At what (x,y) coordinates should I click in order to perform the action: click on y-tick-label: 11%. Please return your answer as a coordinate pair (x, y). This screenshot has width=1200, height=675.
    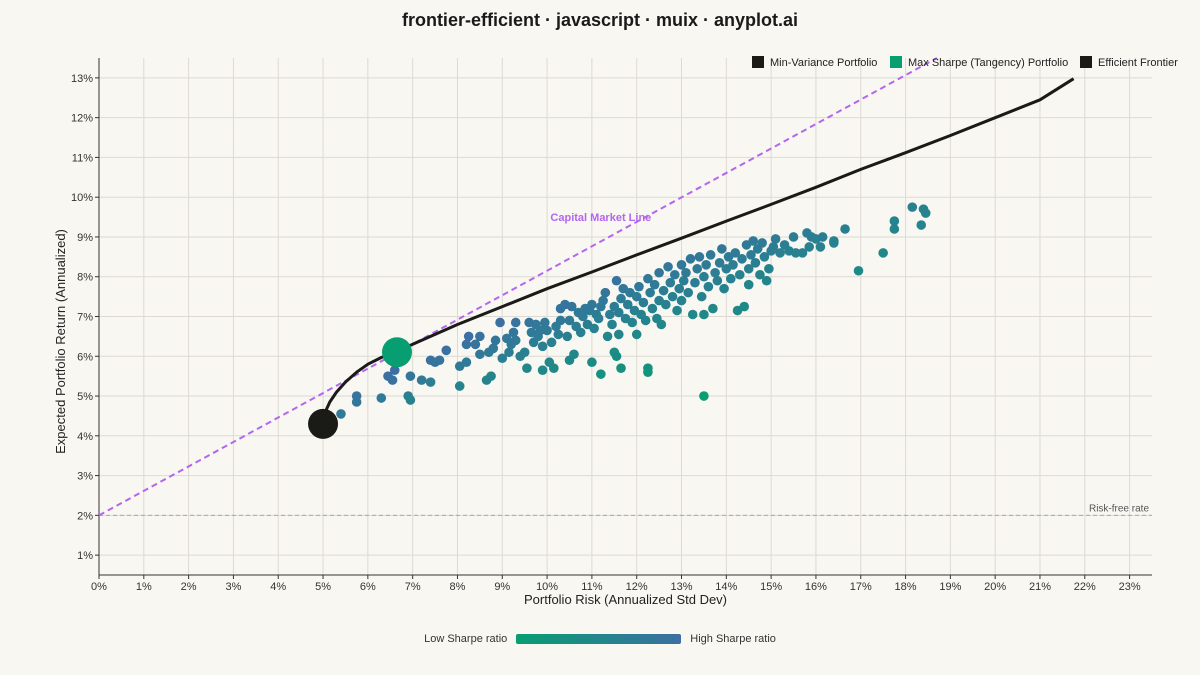
    Looking at the image, I should click on (82, 158).